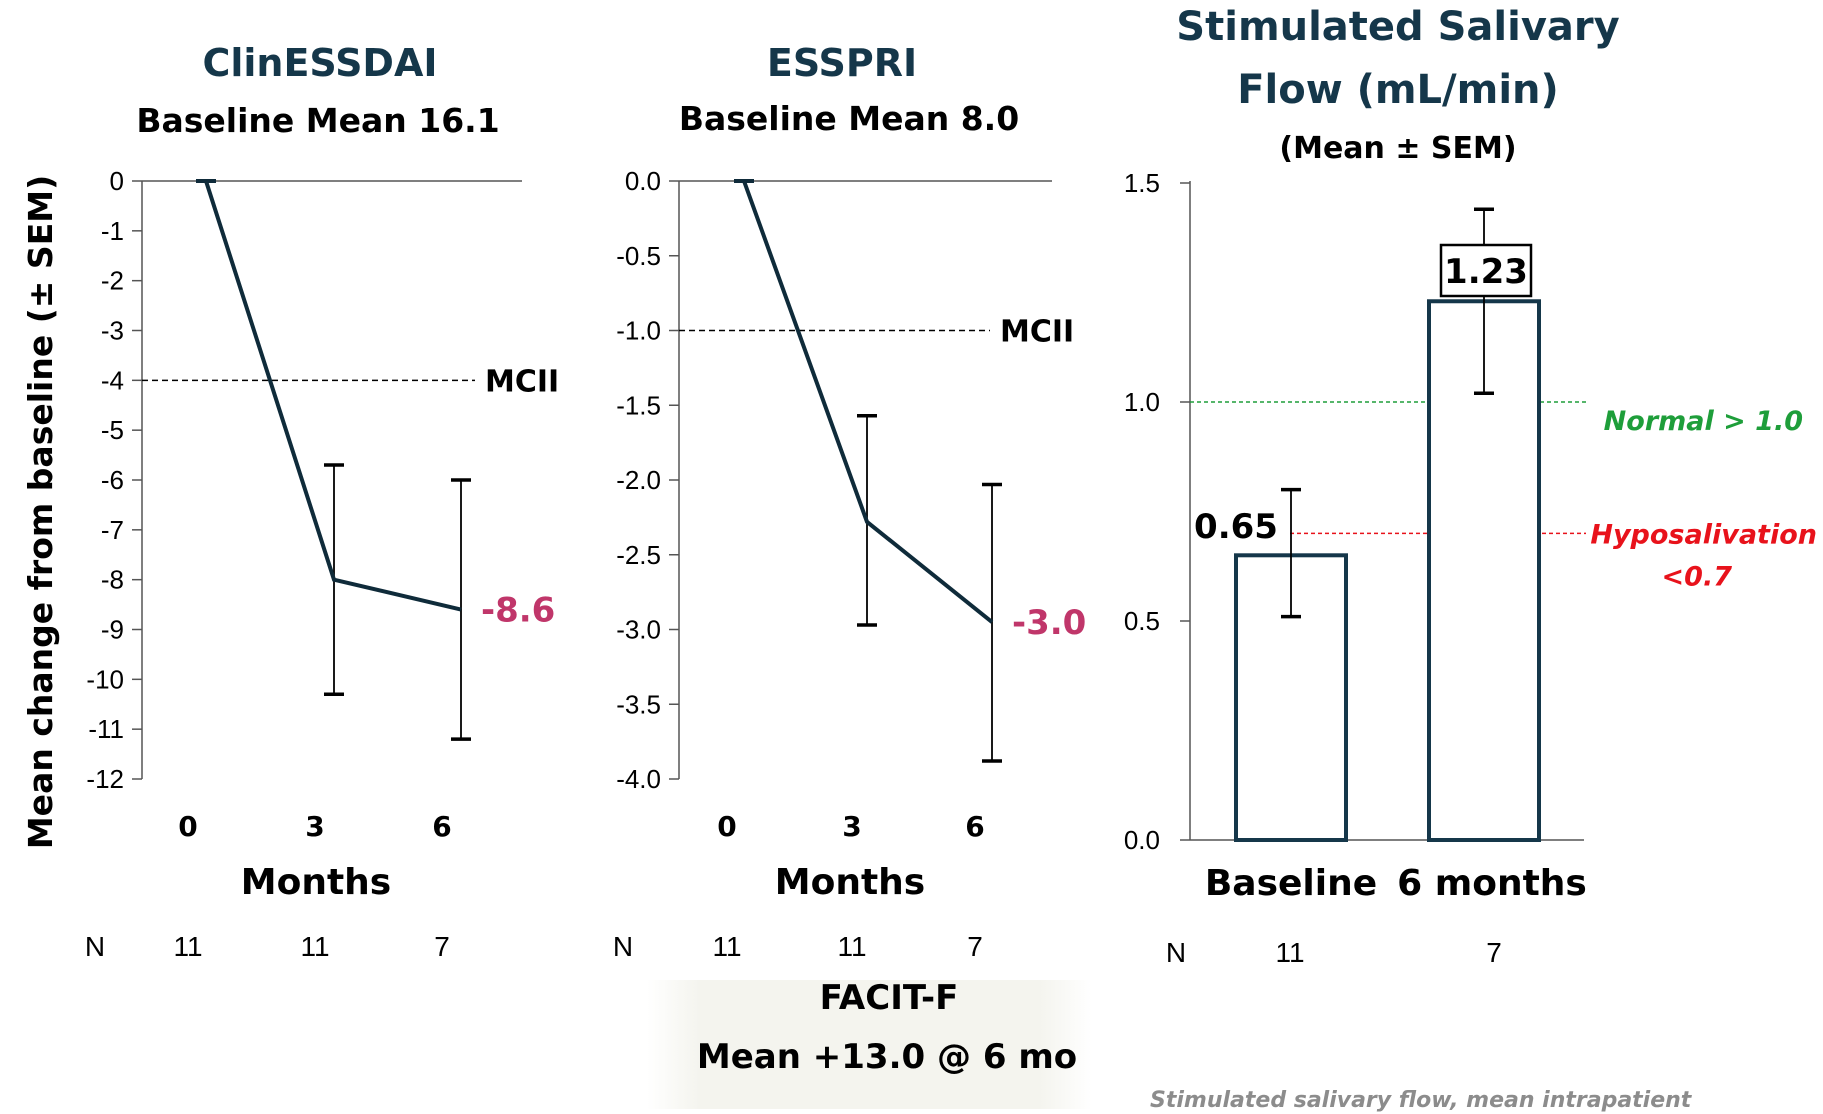 Image resolution: width=1823 pixels, height=1114 pixels. Describe the element at coordinates (112, 630) in the screenshot. I see `y-tick-label: -9` at that location.